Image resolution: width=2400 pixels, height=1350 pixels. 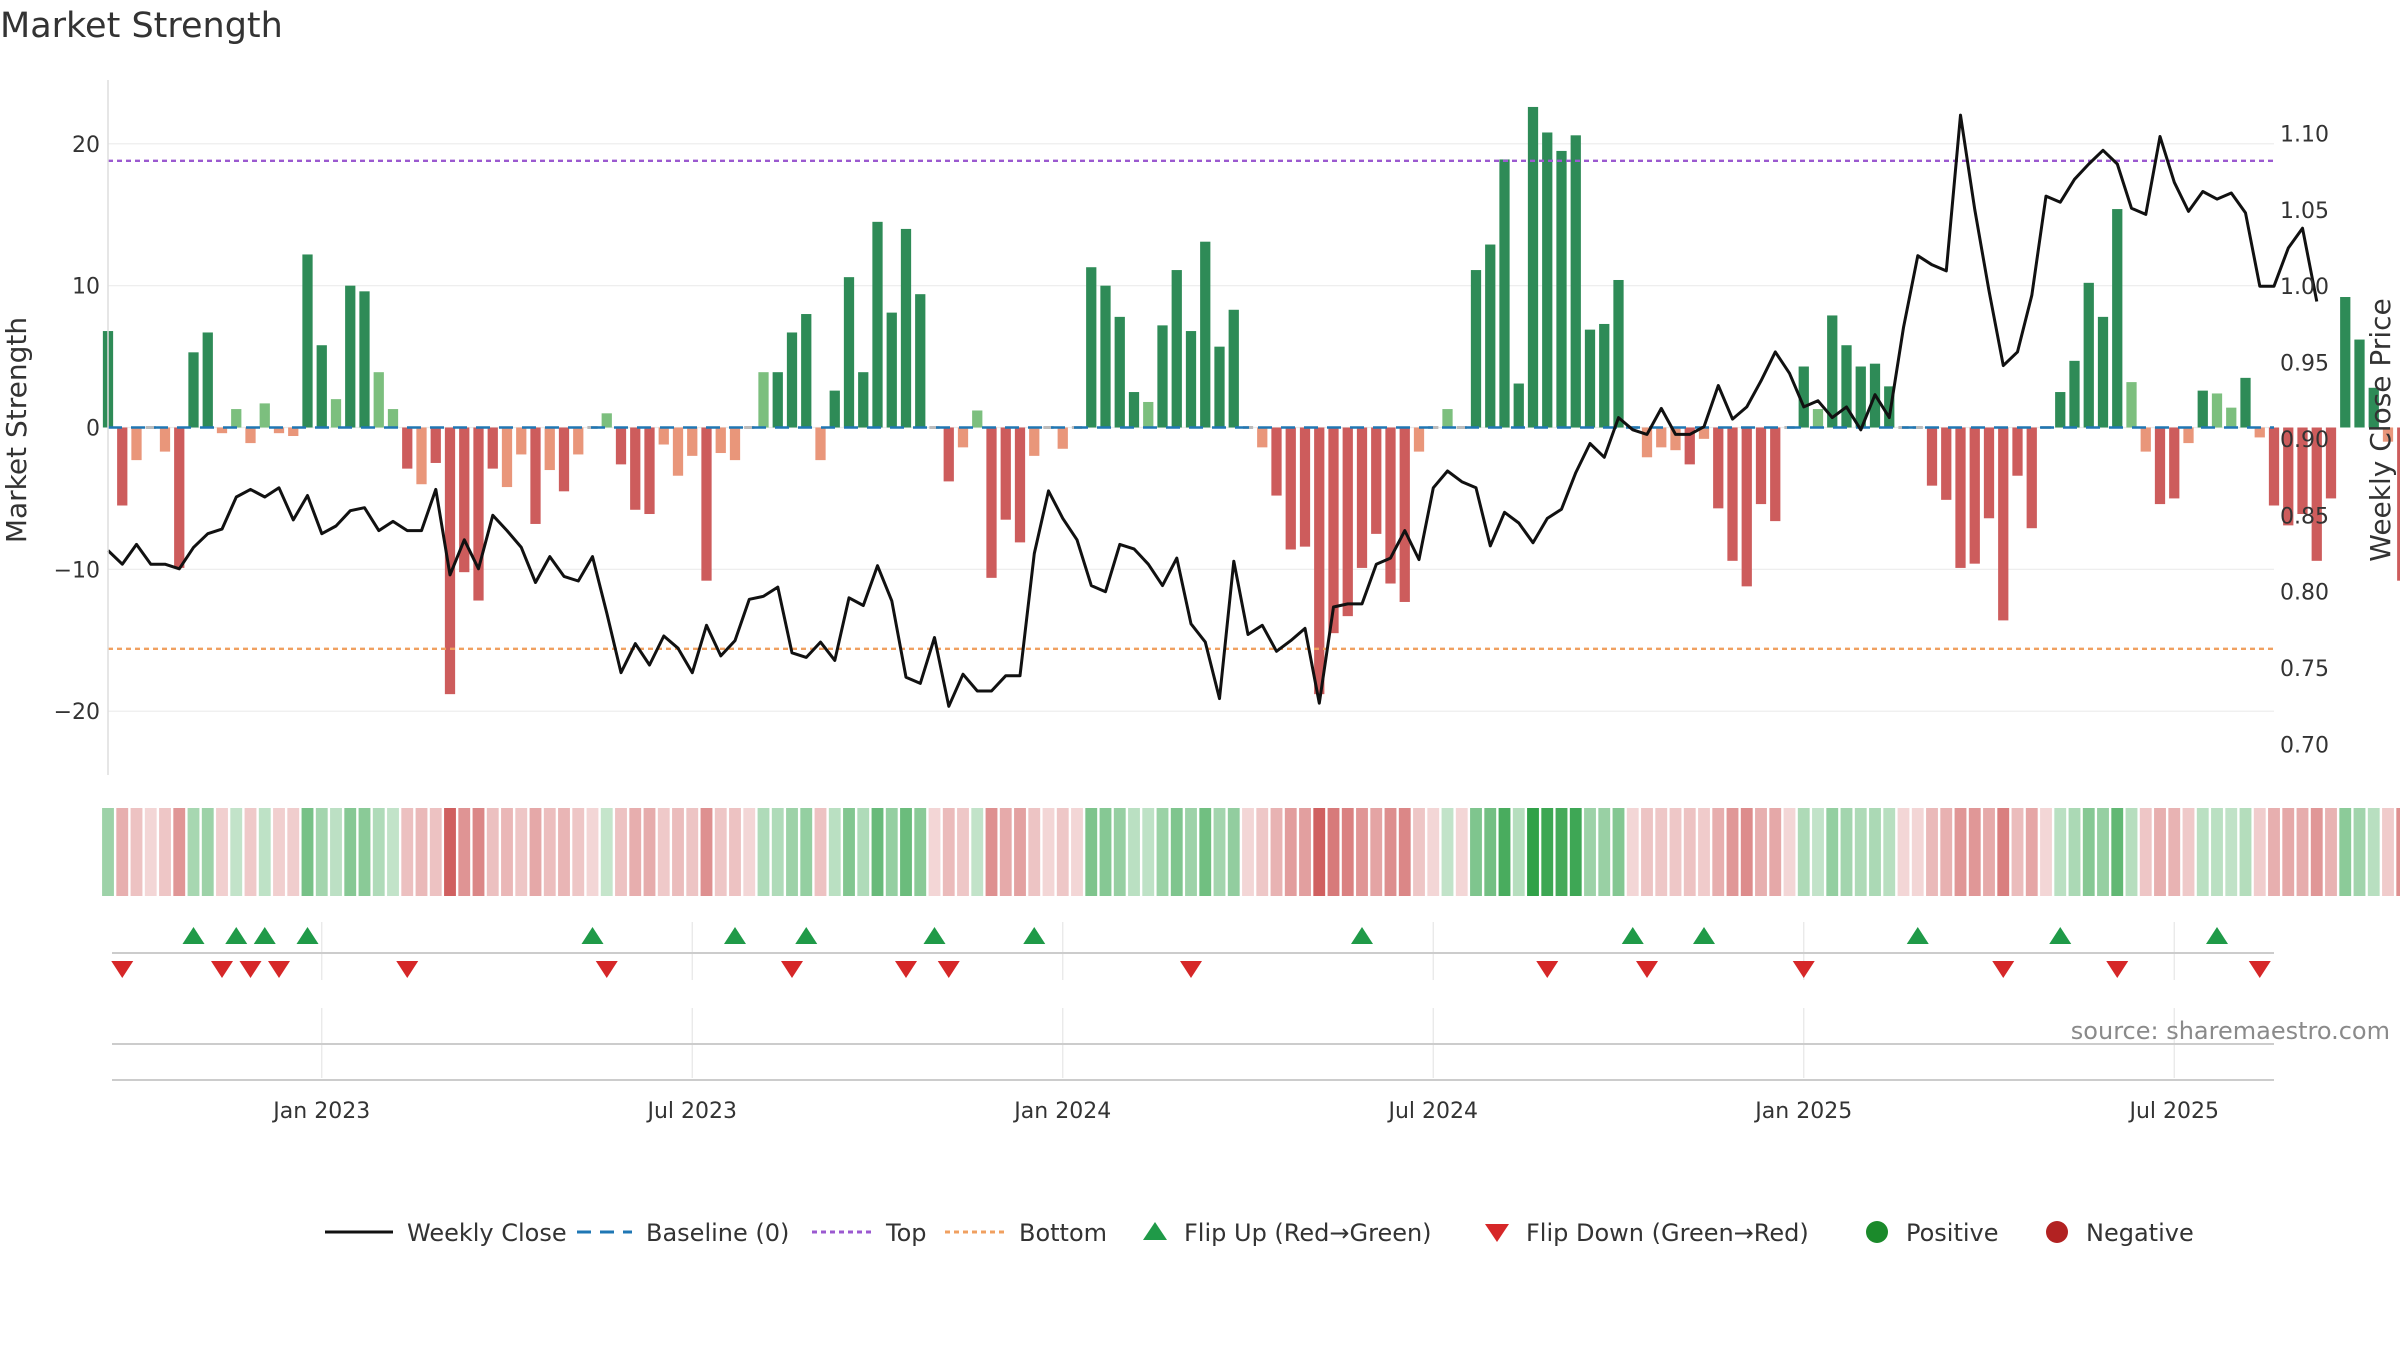 What do you see at coordinates (2304, 669) in the screenshot?
I see `right-tick-label: 0.75` at bounding box center [2304, 669].